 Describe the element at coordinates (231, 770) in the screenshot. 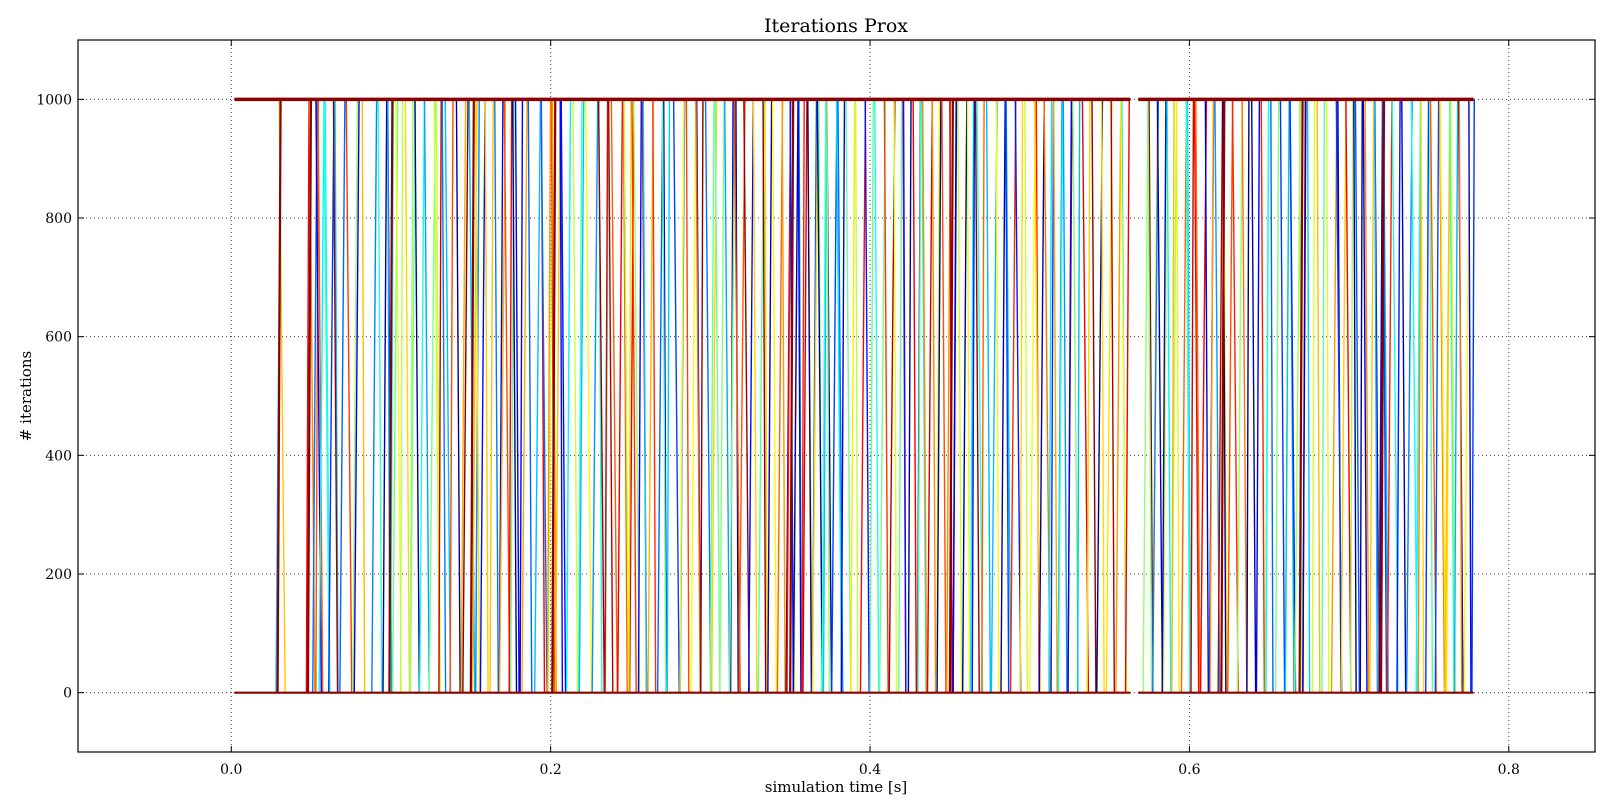

I see `x-tick-label: 0.0` at that location.